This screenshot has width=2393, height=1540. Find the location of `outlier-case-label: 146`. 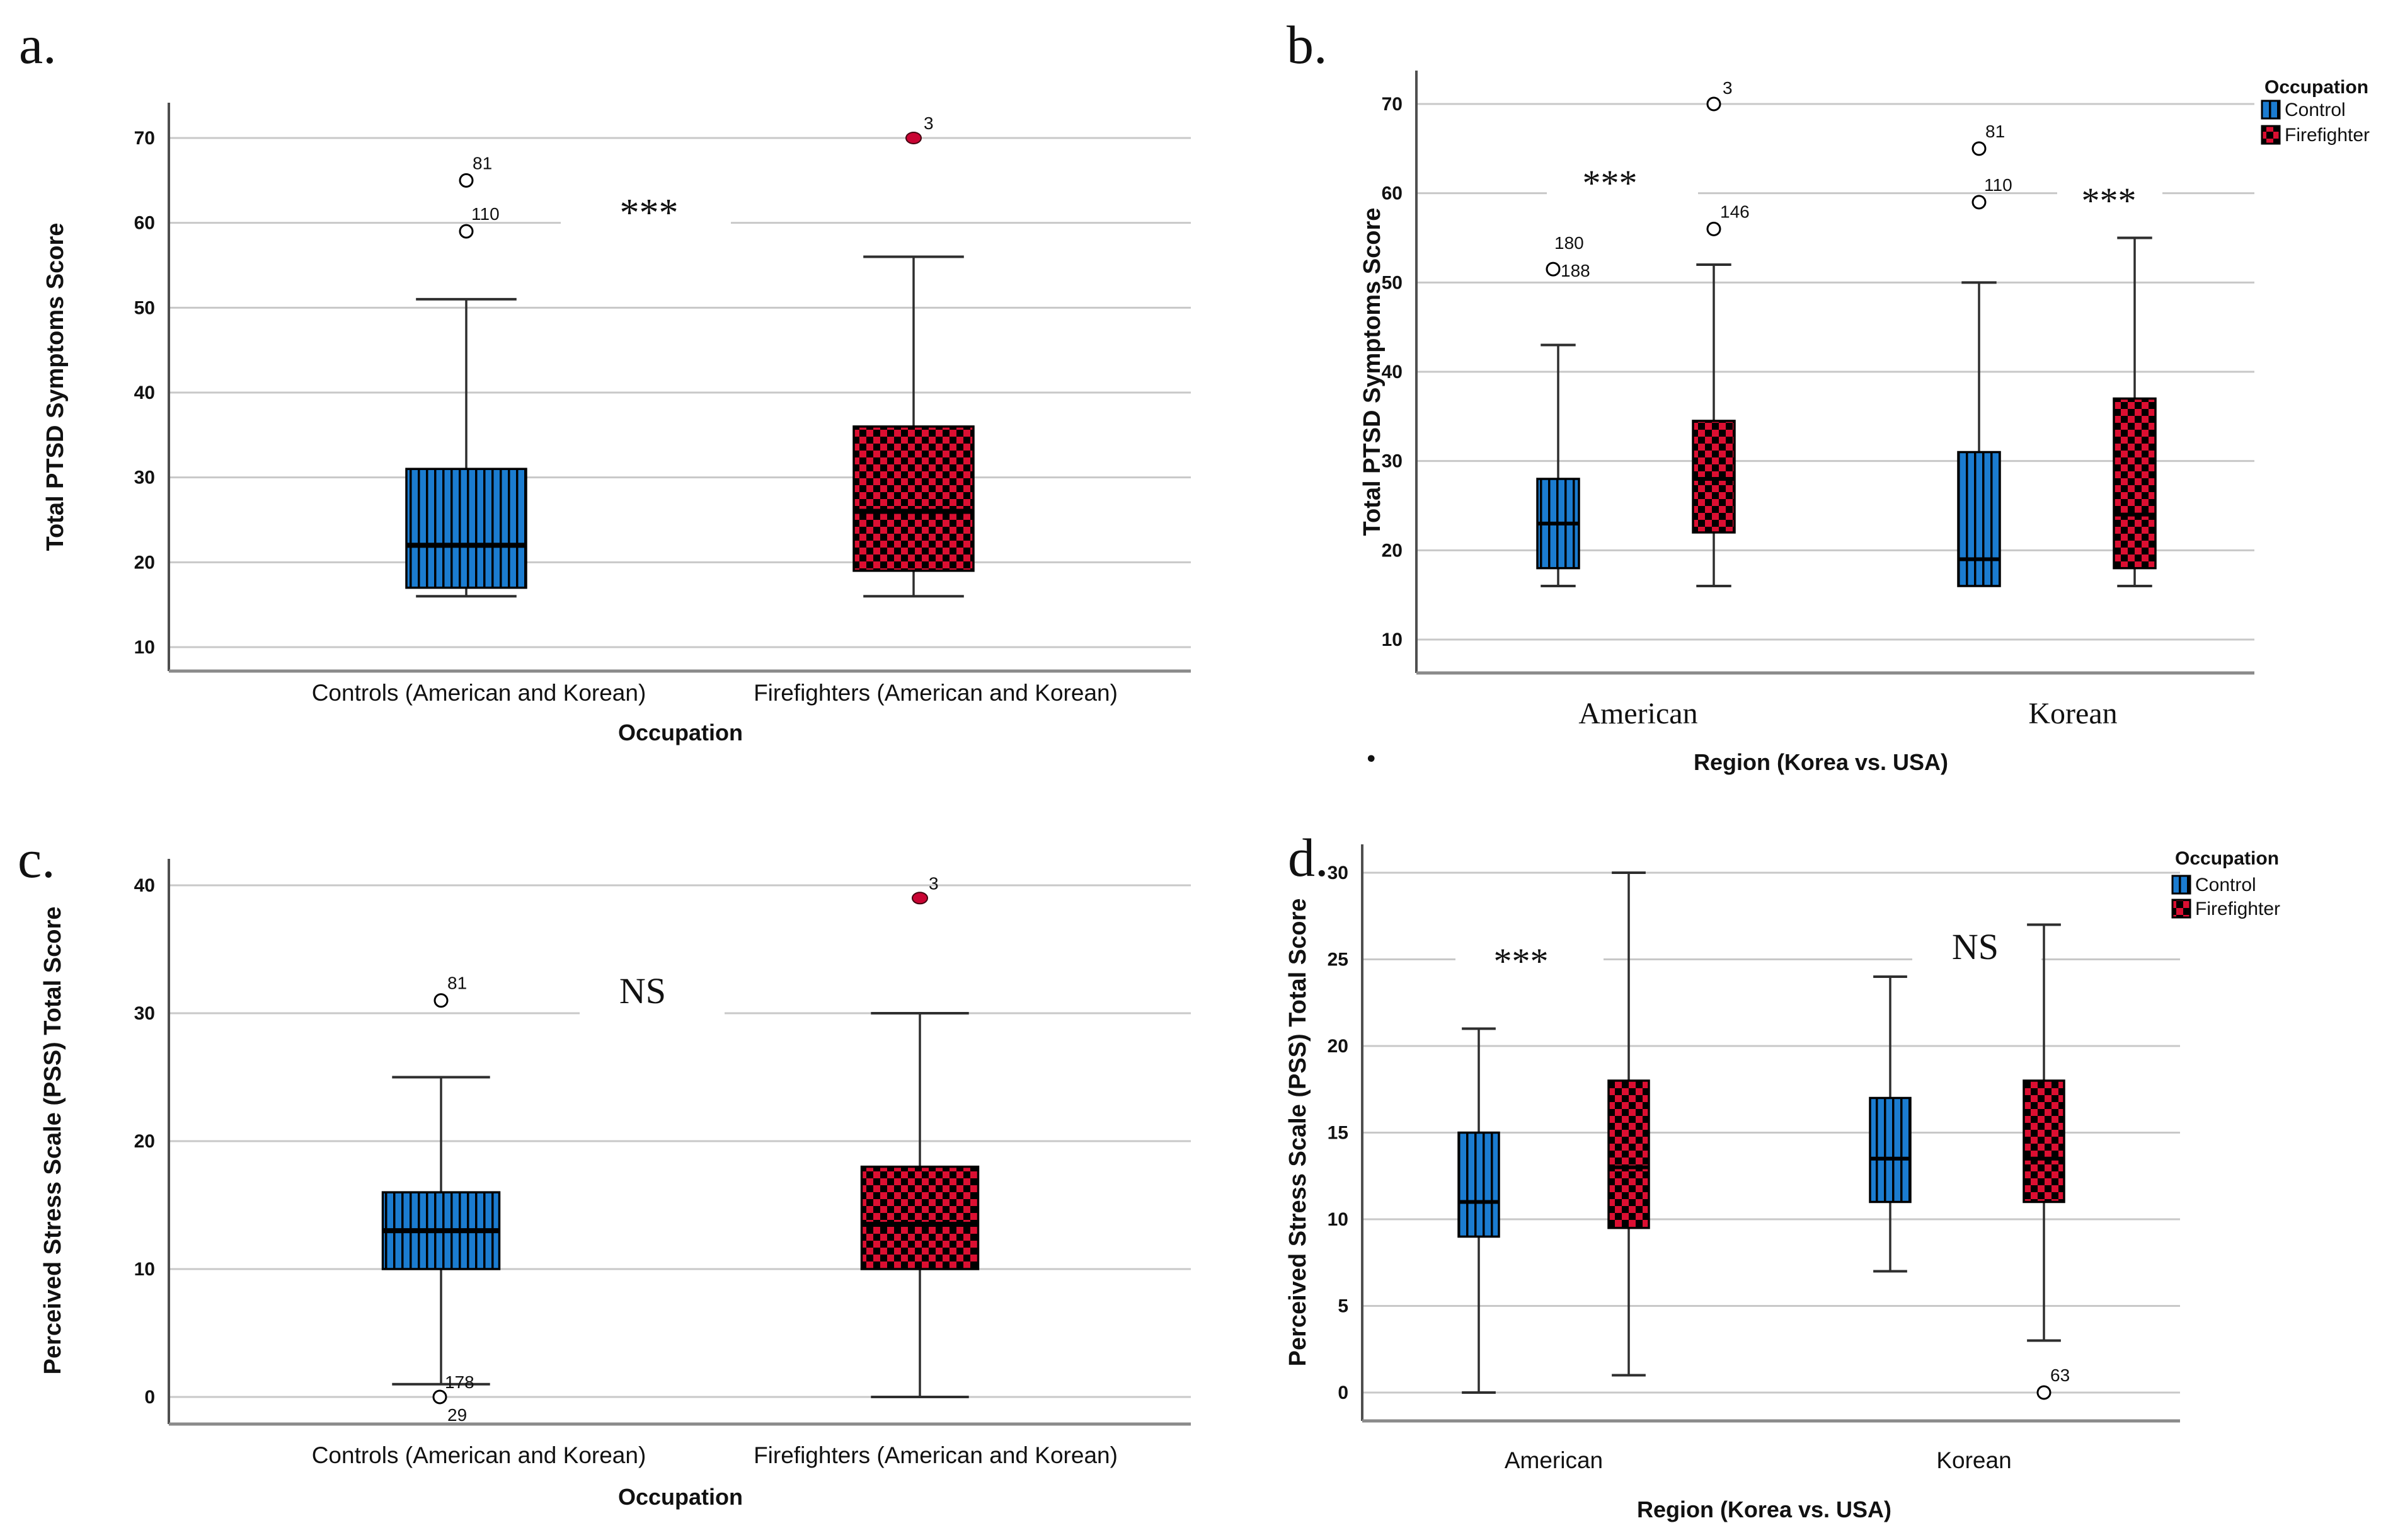

outlier-case-label: 146 is located at coordinates (1735, 211).